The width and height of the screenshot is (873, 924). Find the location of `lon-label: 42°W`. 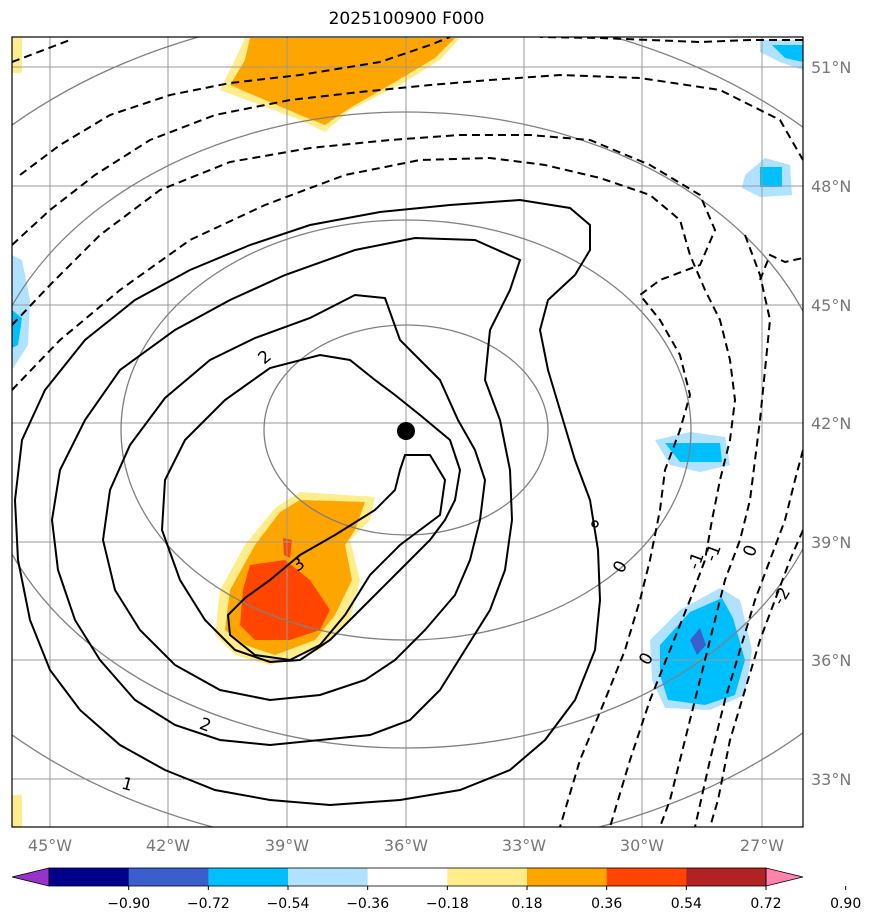

lon-label: 42°W is located at coordinates (168, 845).